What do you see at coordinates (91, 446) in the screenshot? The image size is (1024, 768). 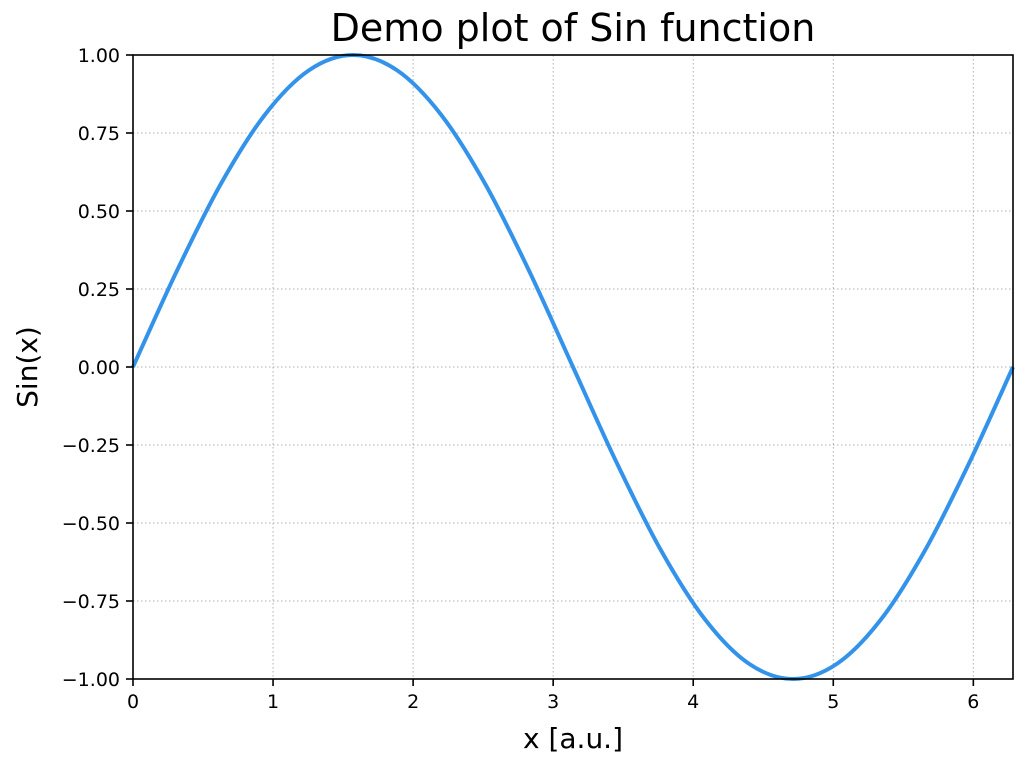 I see `y-tick-label: −0.25` at bounding box center [91, 446].